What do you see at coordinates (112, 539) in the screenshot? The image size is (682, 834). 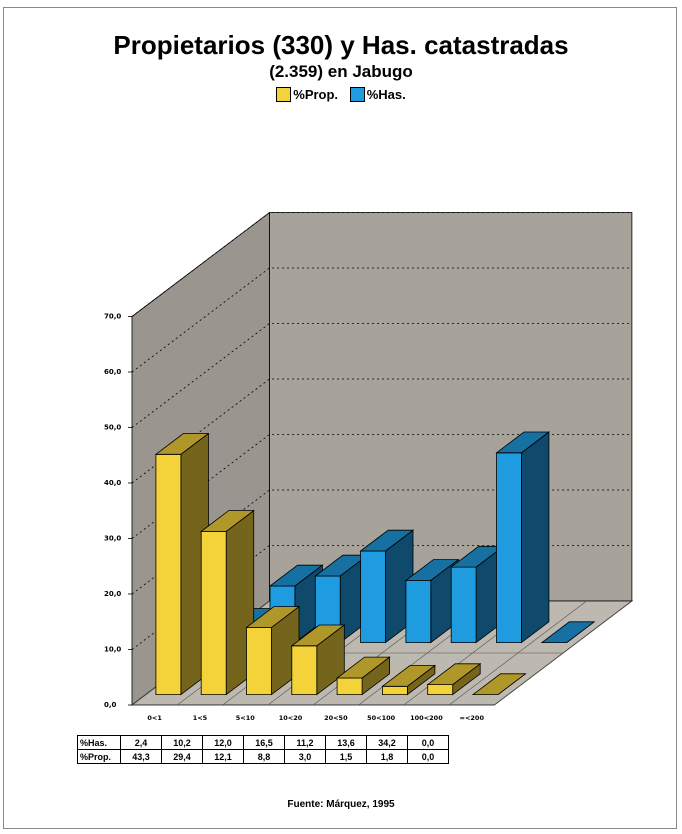 I see `y-tick-label: 30,0` at bounding box center [112, 539].